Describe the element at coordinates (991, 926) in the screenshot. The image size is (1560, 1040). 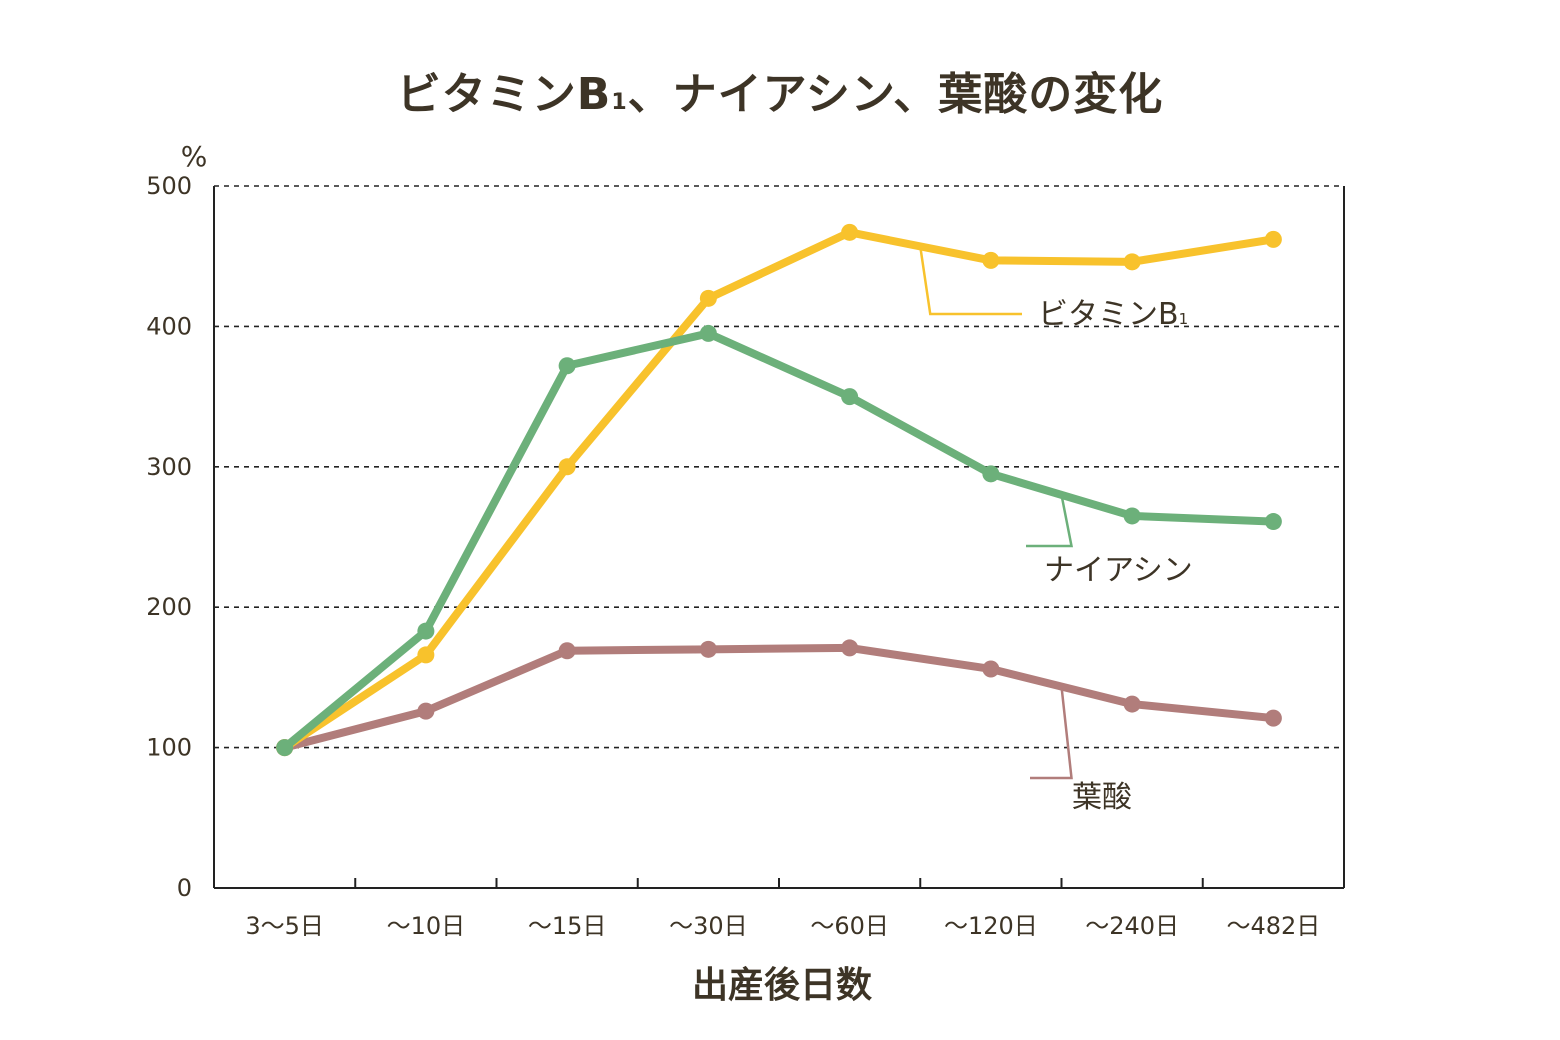
I see `x-tick-label: 〜120日` at that location.